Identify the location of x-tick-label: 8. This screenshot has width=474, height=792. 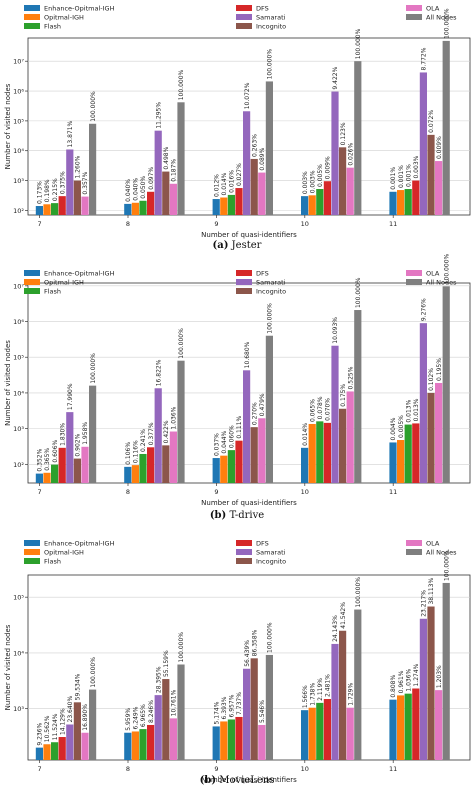
(128, 492).